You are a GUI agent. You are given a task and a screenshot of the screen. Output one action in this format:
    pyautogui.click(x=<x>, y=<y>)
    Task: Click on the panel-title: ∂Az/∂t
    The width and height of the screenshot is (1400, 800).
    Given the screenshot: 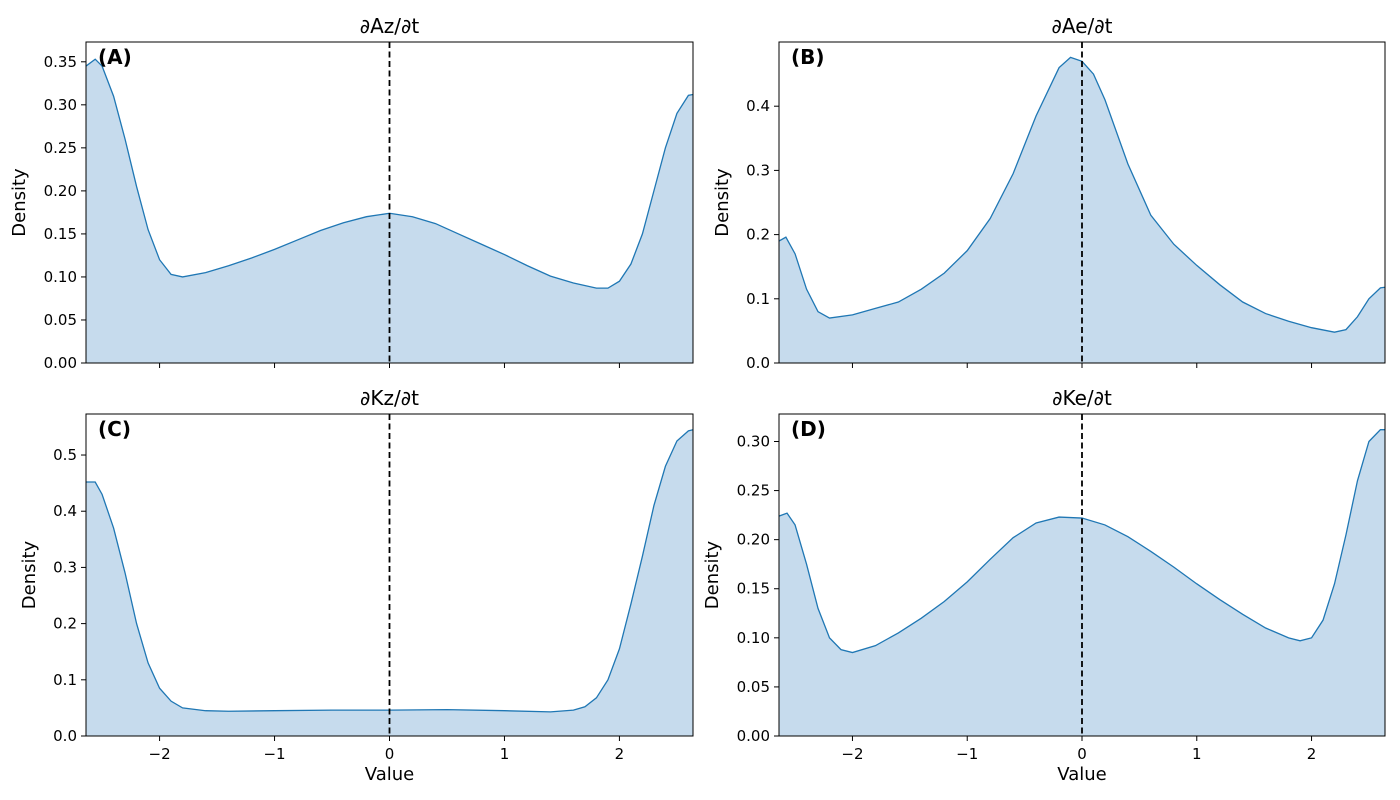 What is the action you would take?
    pyautogui.click(x=390, y=26)
    